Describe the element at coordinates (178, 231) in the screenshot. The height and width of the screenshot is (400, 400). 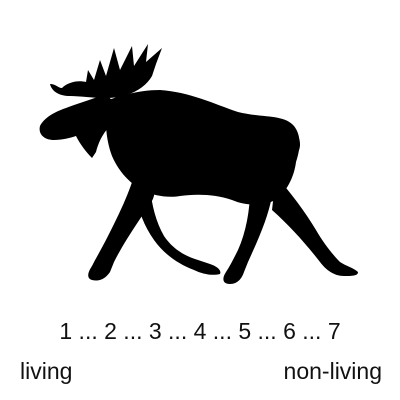
I see `front-leg-shape` at that location.